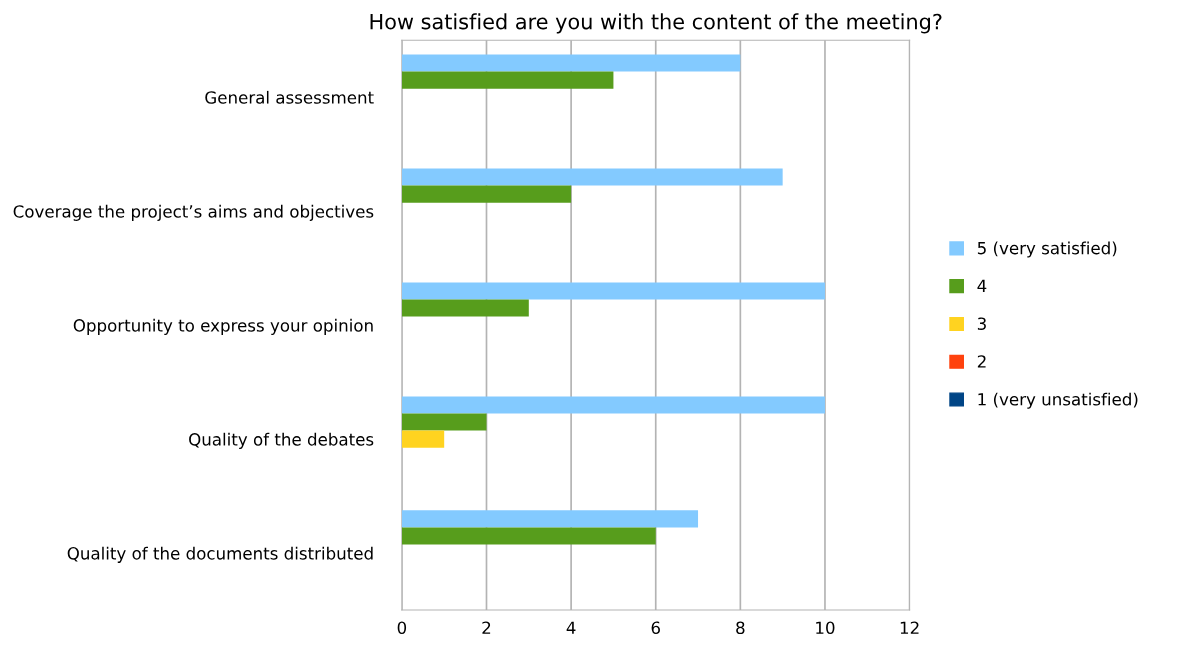 This screenshot has height=649, width=1189. Describe the element at coordinates (981, 361) in the screenshot. I see `legend-label: 2` at that location.